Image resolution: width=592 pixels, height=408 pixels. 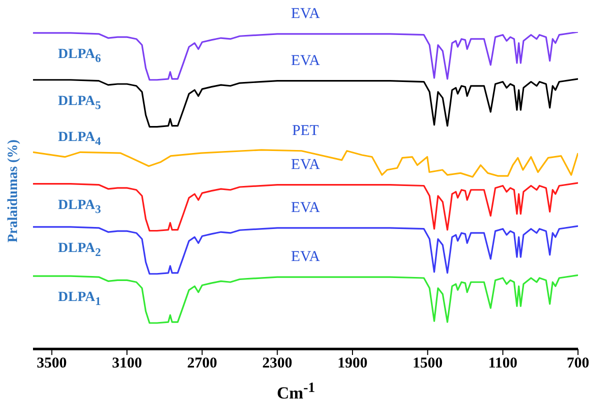 I want to click on x-tick-label: 1900, so click(x=352, y=364).